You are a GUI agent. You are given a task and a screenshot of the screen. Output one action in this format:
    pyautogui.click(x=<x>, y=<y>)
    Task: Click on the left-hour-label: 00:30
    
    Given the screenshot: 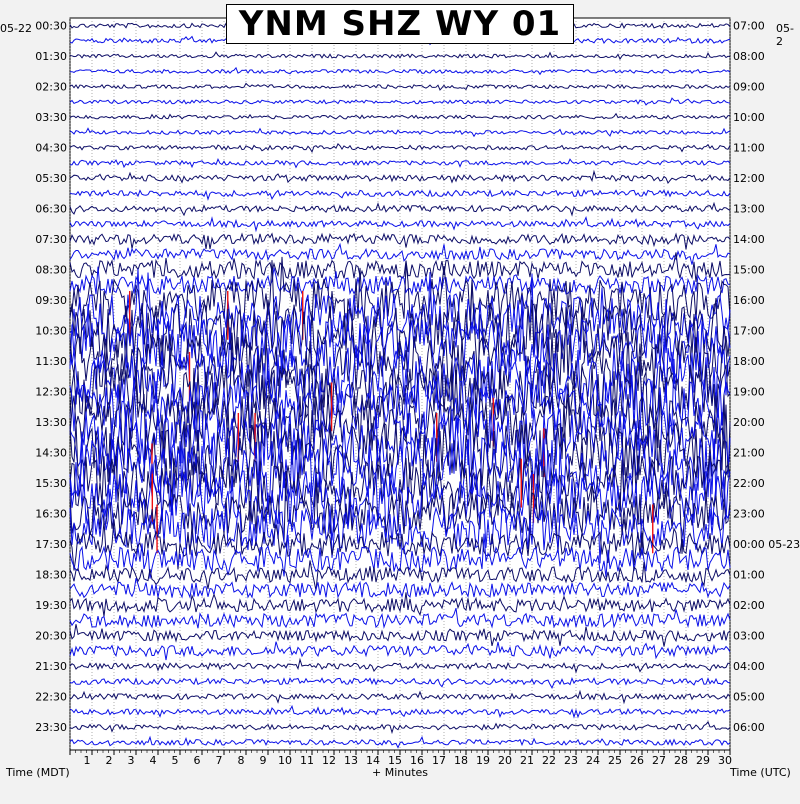 What is the action you would take?
    pyautogui.click(x=51, y=26)
    